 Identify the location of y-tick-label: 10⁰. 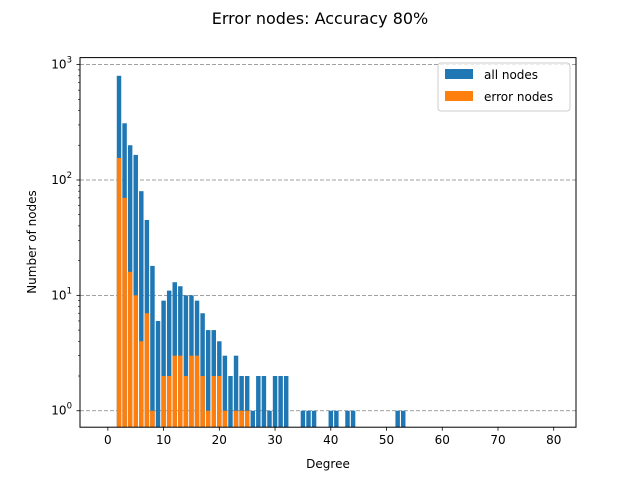
(61, 410).